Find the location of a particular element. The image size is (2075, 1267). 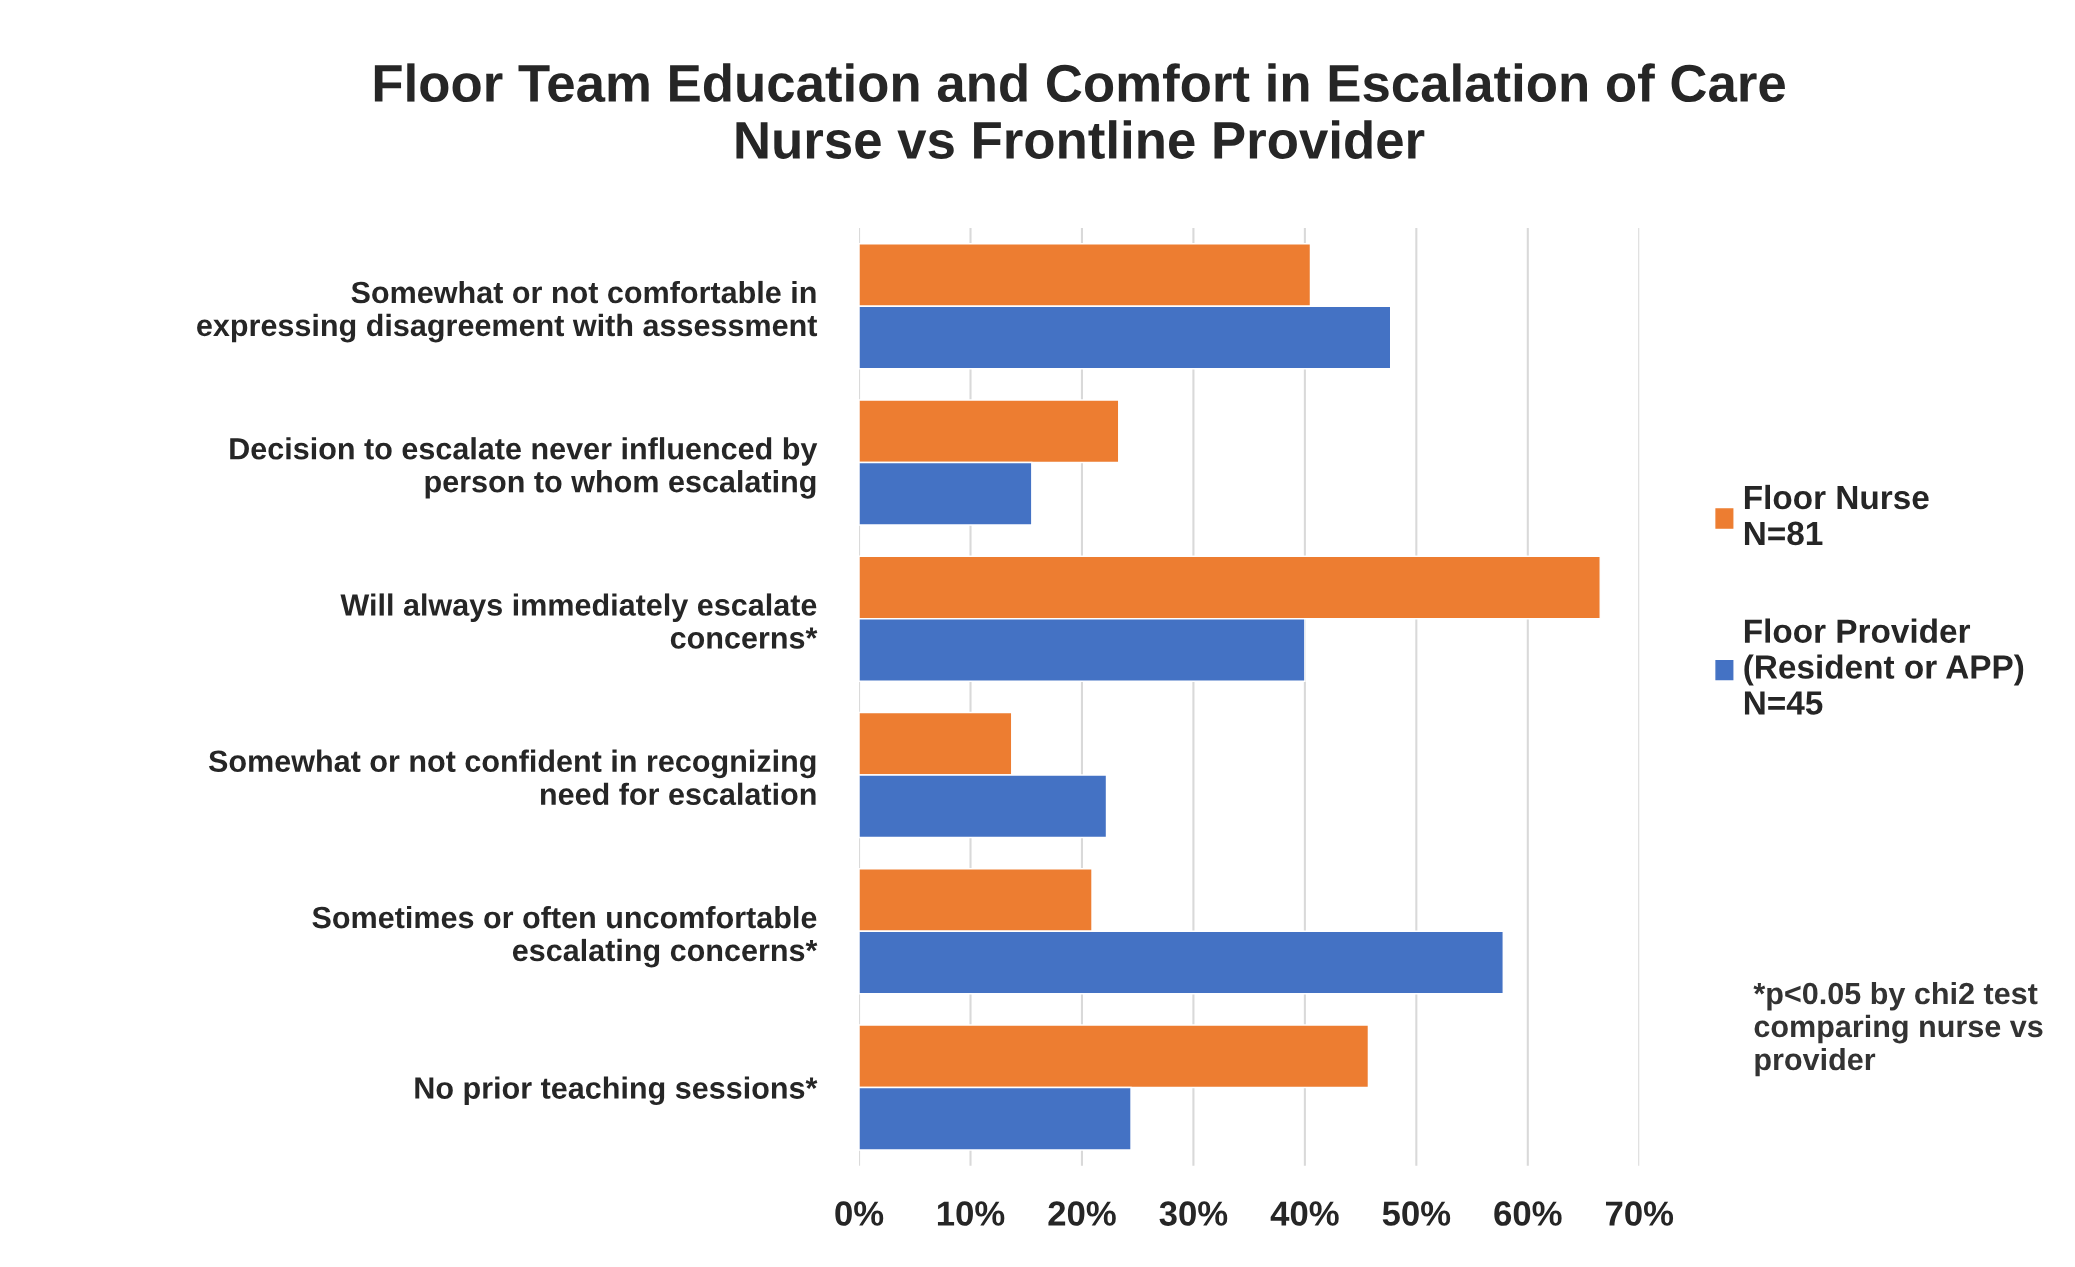

x-tick-label: 60% is located at coordinates (1528, 1213).